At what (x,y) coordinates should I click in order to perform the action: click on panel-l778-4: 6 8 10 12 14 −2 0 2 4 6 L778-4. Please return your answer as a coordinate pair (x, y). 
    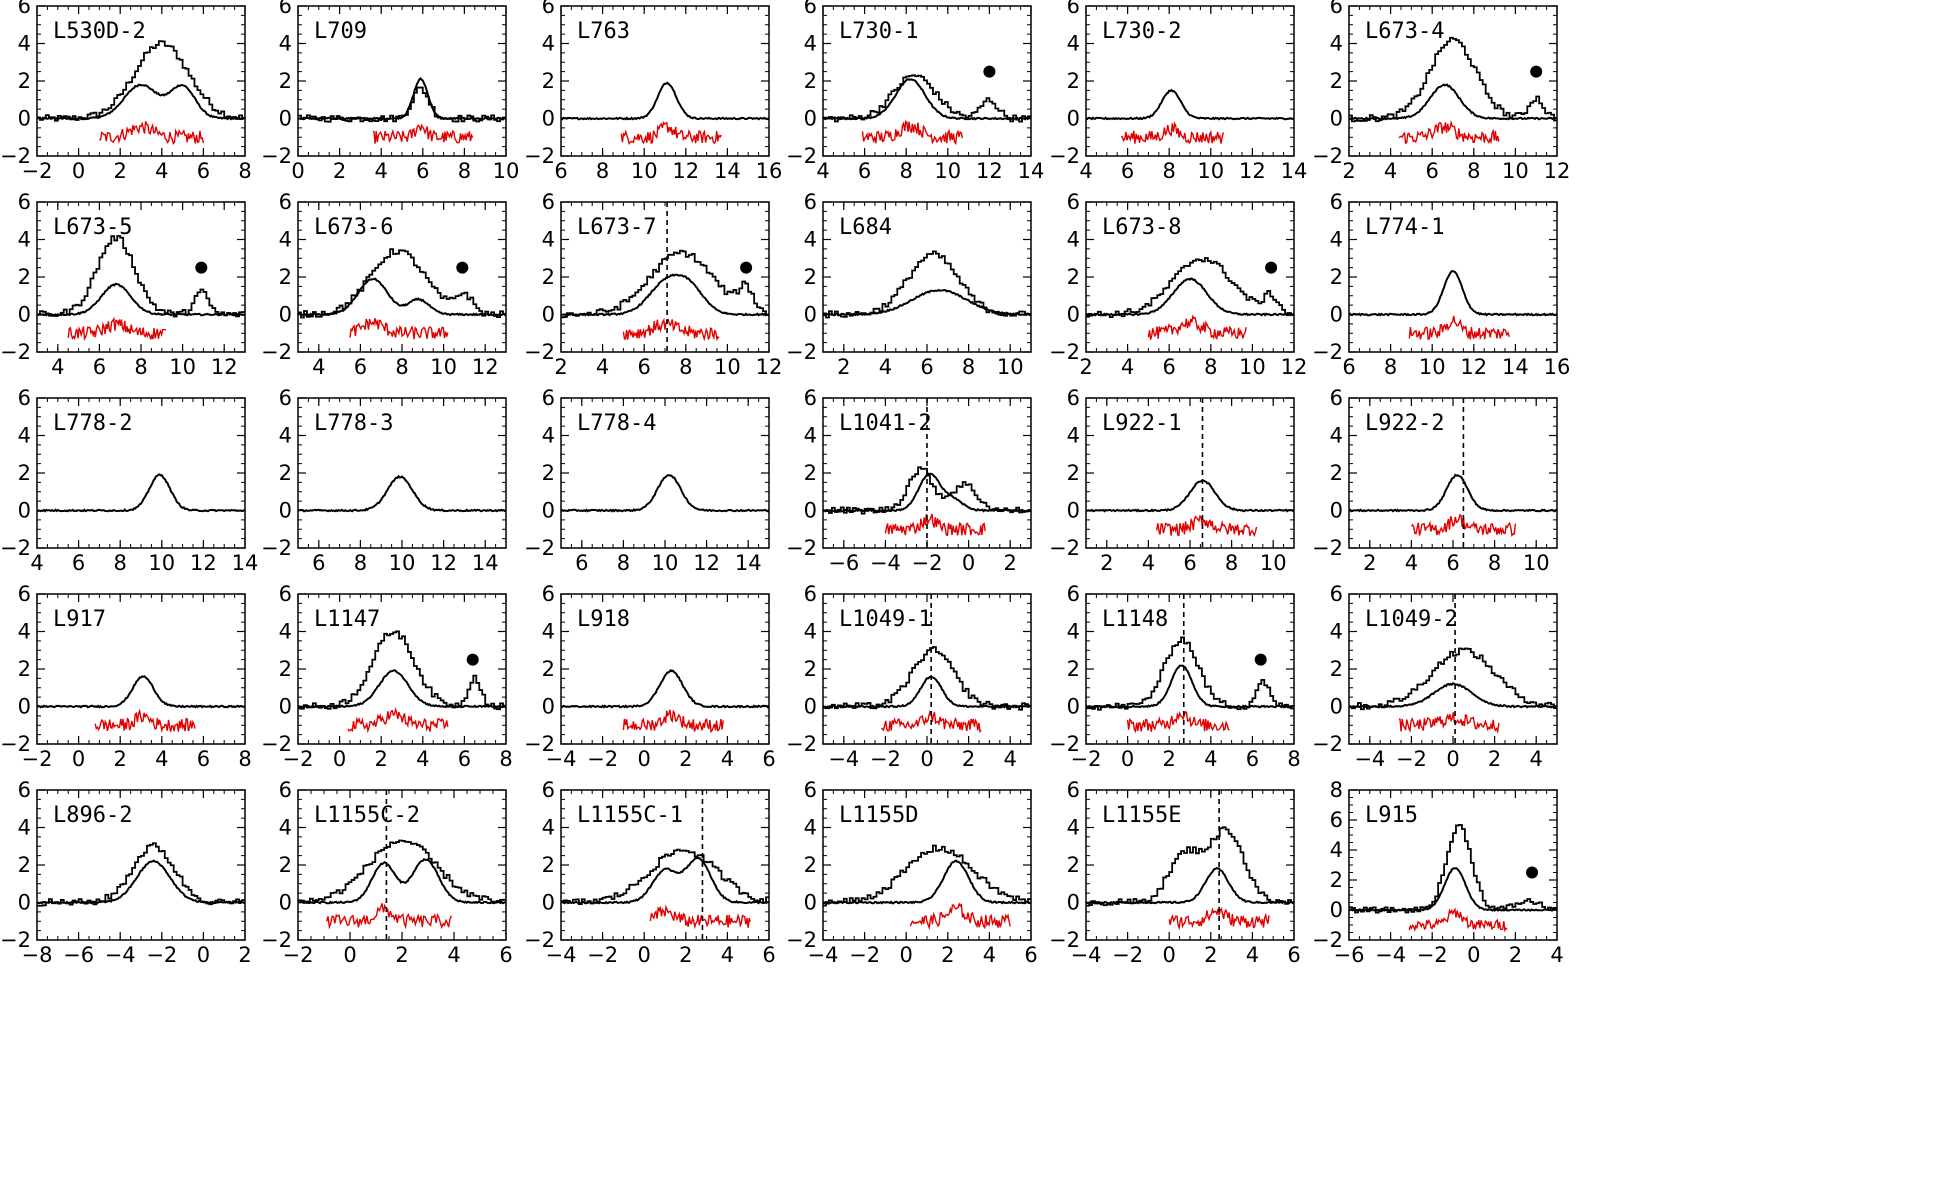
    Looking at the image, I should click on (647, 480).